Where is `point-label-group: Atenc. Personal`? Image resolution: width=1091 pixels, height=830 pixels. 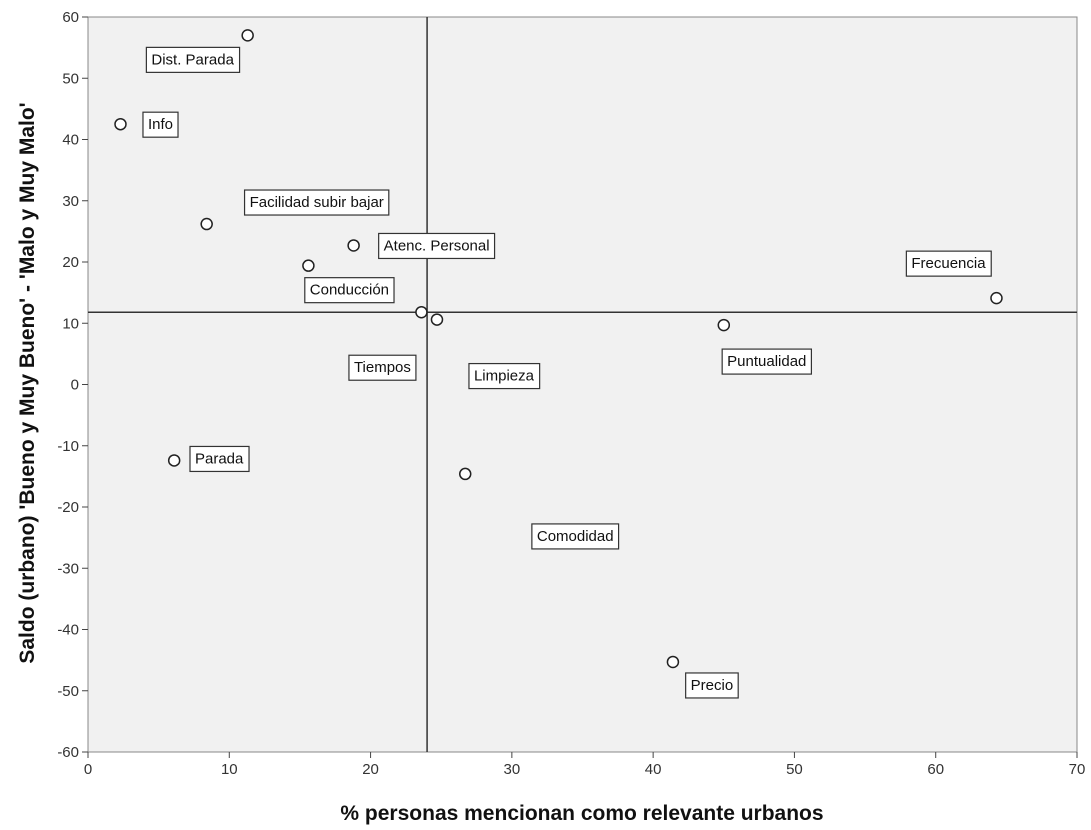 point-label-group: Atenc. Personal is located at coordinates (437, 246).